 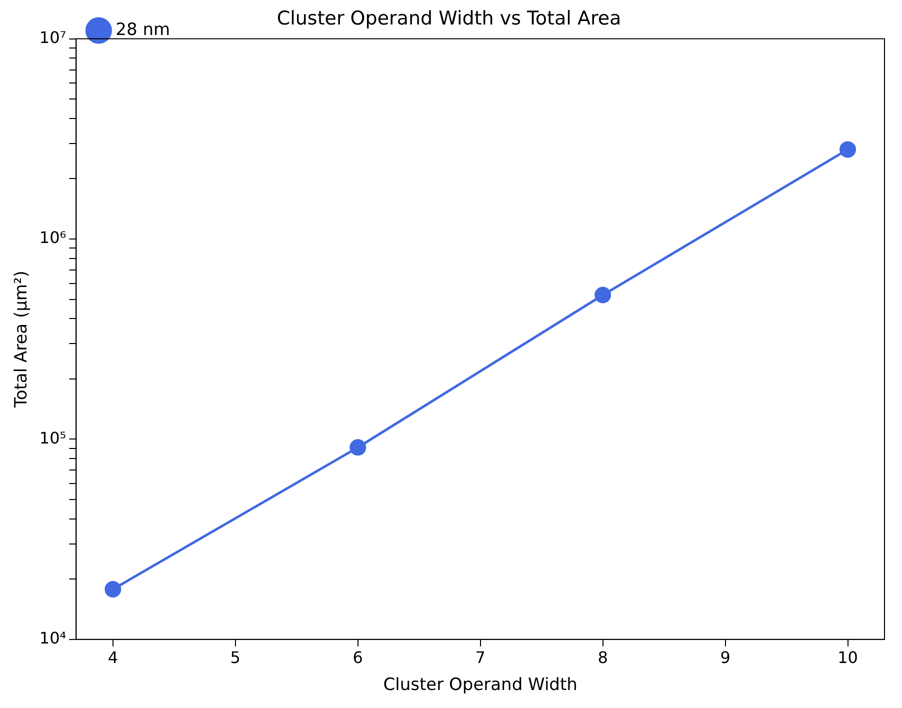 I want to click on chart-title: Cluster Operand Width vs Total Area, so click(x=449, y=18).